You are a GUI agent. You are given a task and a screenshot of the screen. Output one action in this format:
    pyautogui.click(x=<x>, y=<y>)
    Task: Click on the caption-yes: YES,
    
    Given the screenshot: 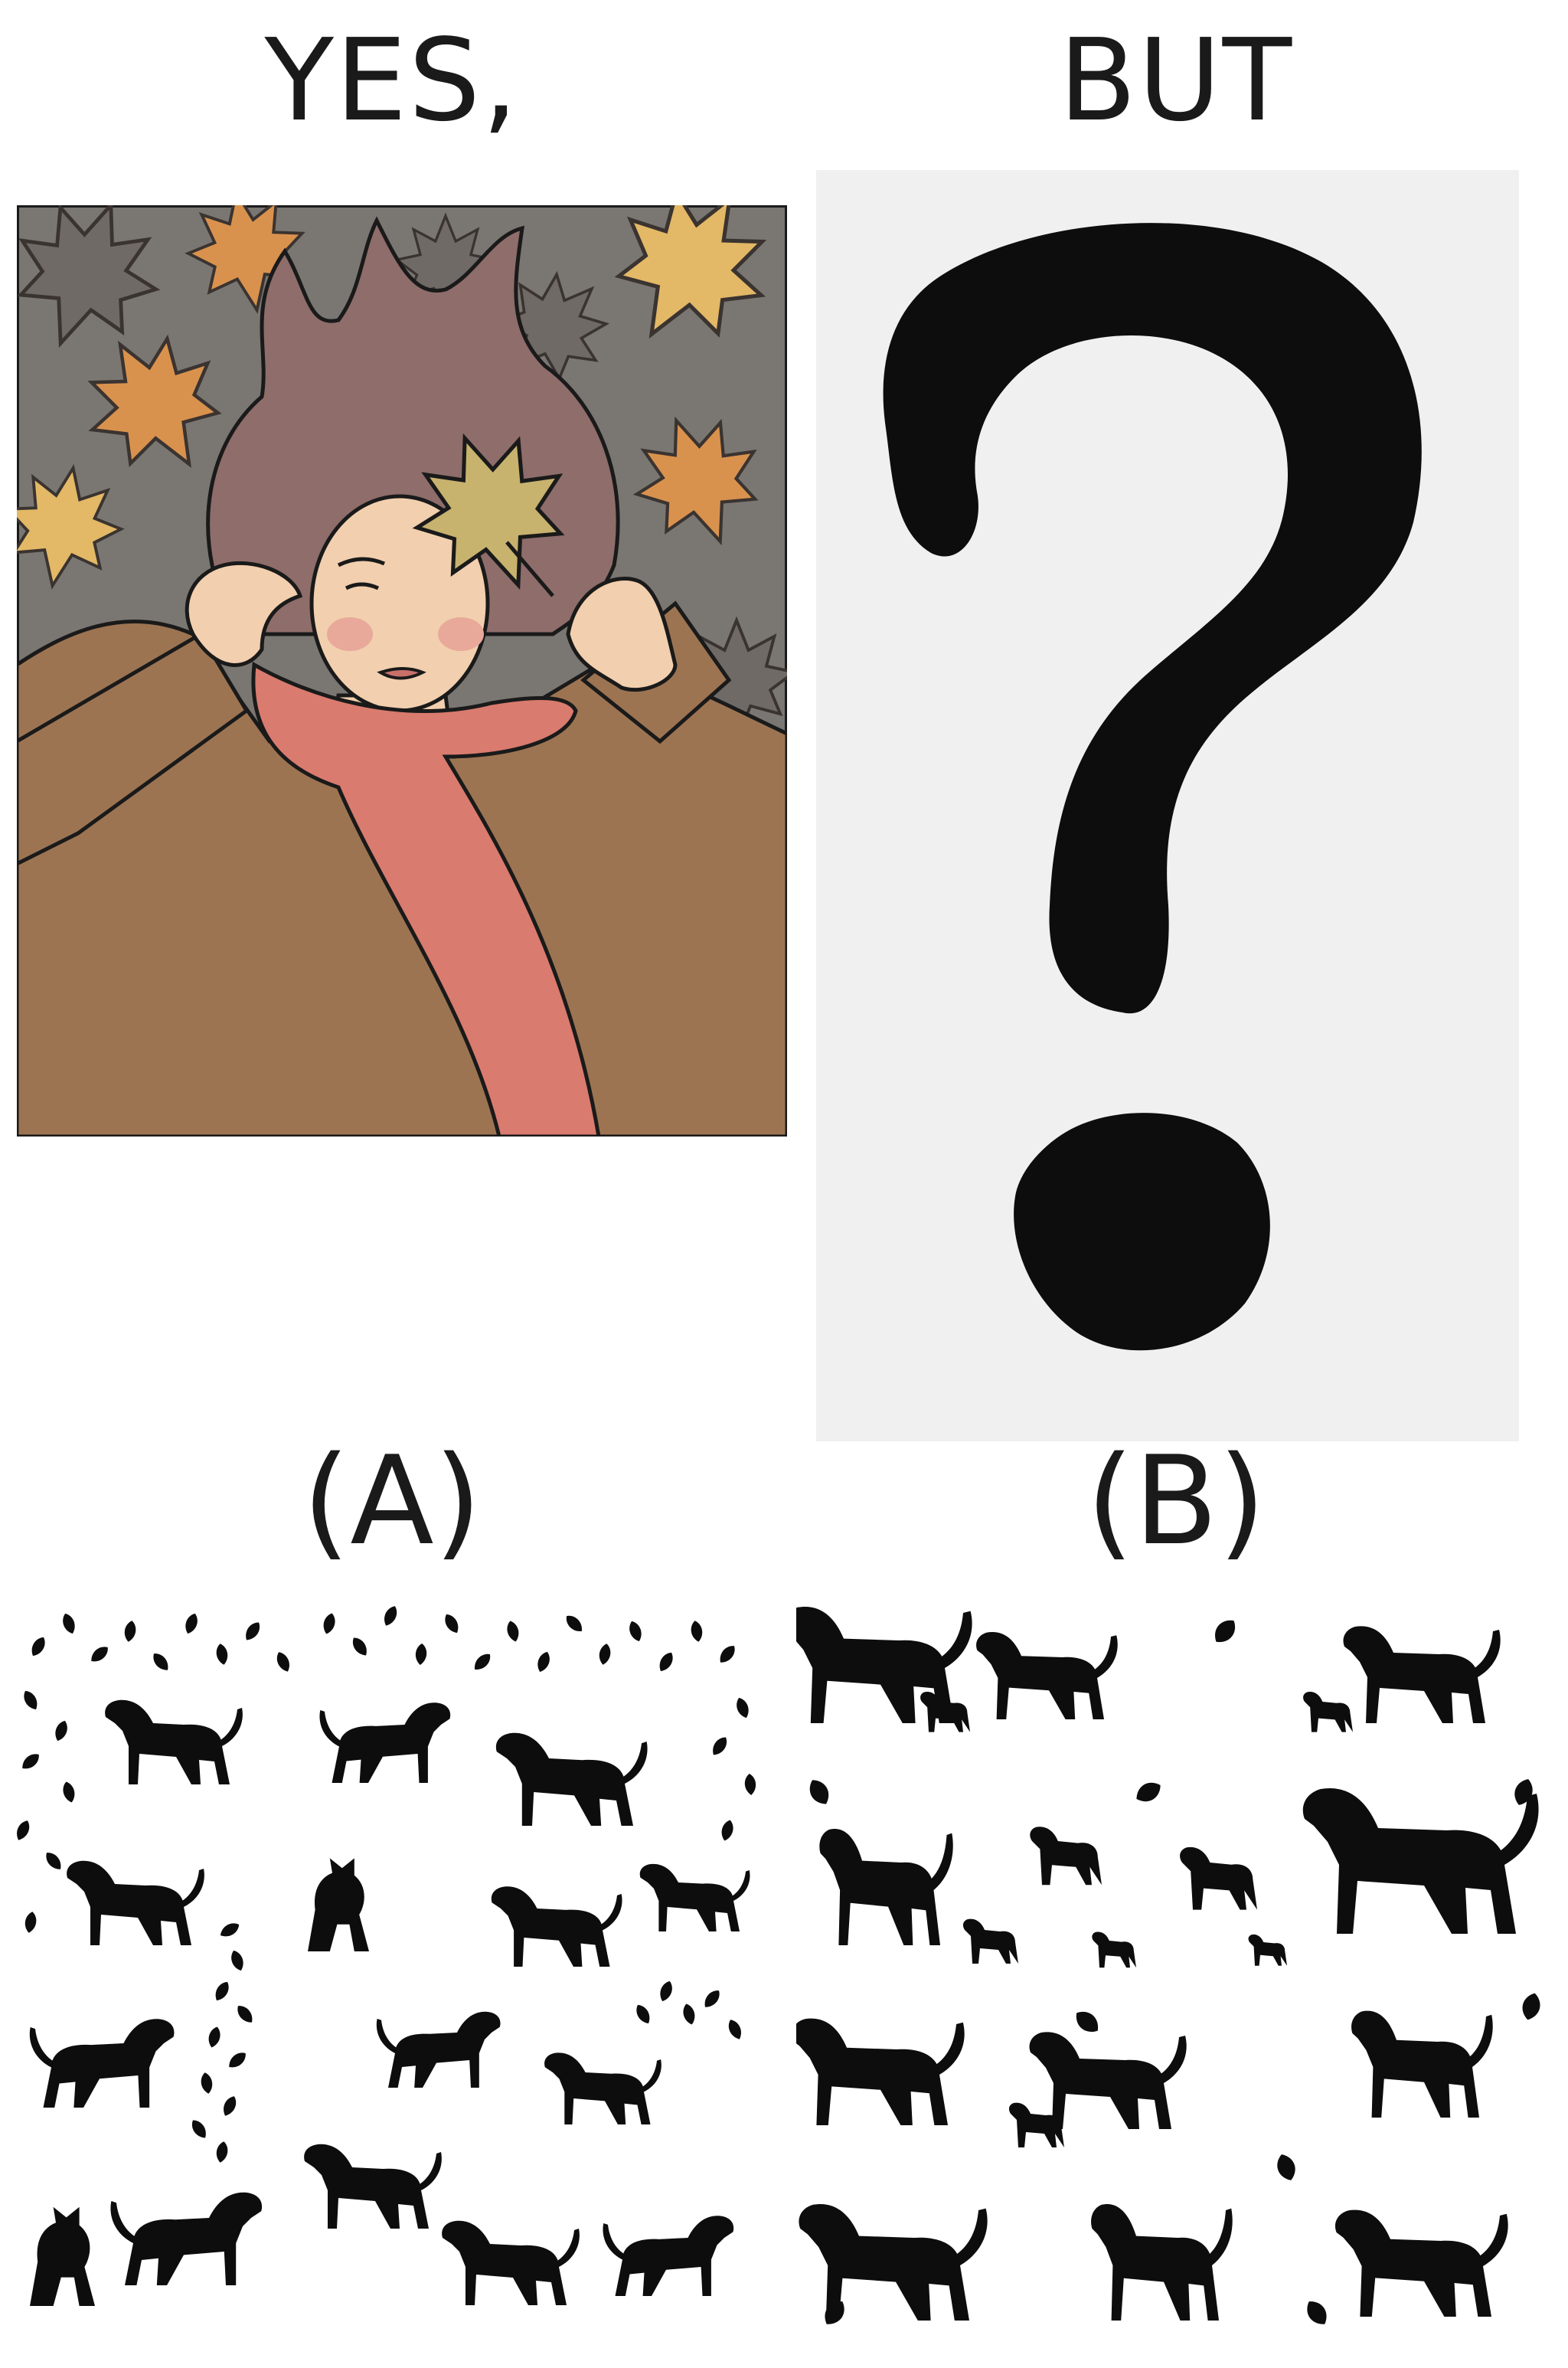 What is the action you would take?
    pyautogui.click(x=392, y=80)
    